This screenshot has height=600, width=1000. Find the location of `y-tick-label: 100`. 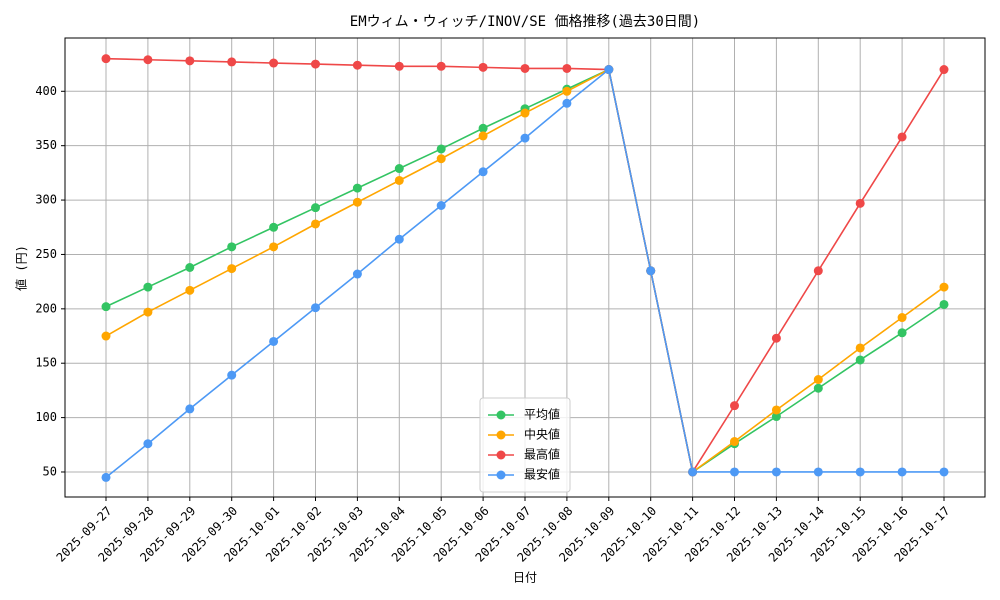

y-tick-label: 100 is located at coordinates (46, 417).